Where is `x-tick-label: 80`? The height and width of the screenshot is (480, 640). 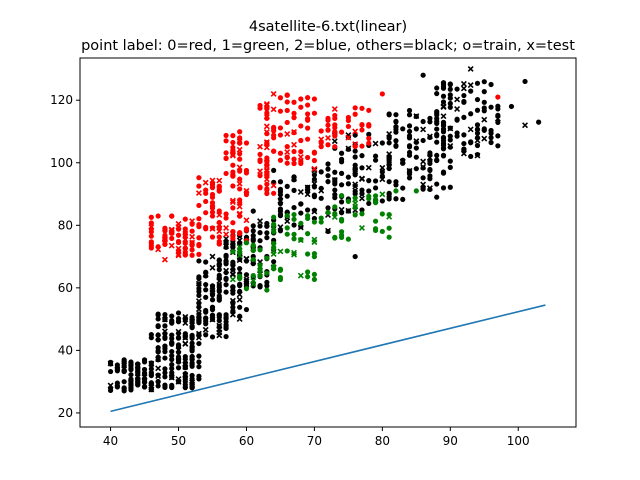 x-tick-label: 80 is located at coordinates (382, 441).